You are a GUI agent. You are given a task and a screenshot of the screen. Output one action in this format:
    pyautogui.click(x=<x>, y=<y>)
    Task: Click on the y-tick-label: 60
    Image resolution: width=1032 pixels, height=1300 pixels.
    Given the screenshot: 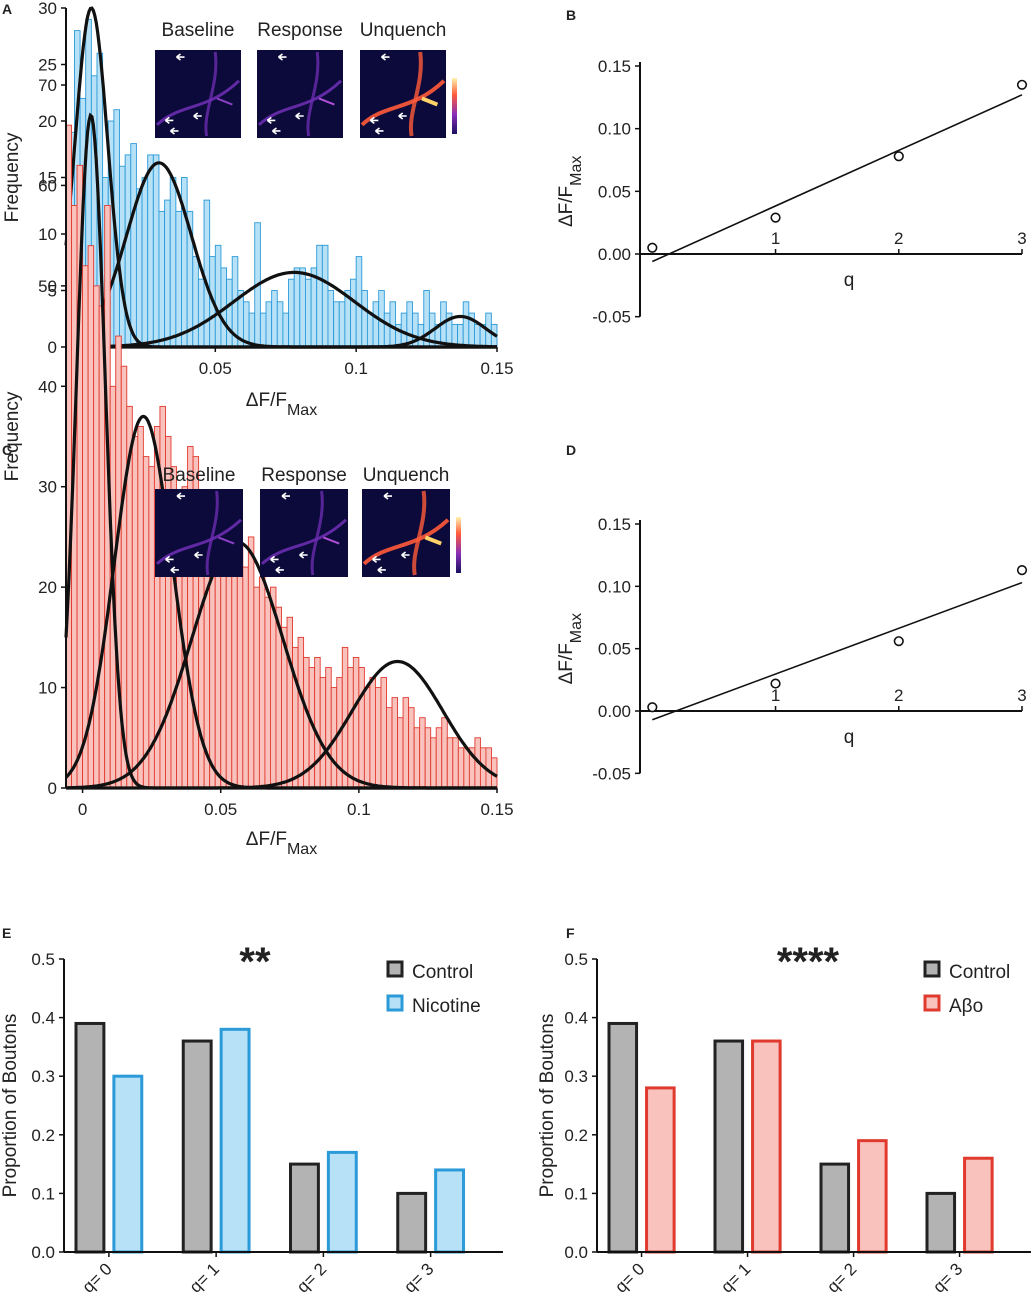 What is the action you would take?
    pyautogui.click(x=47, y=185)
    